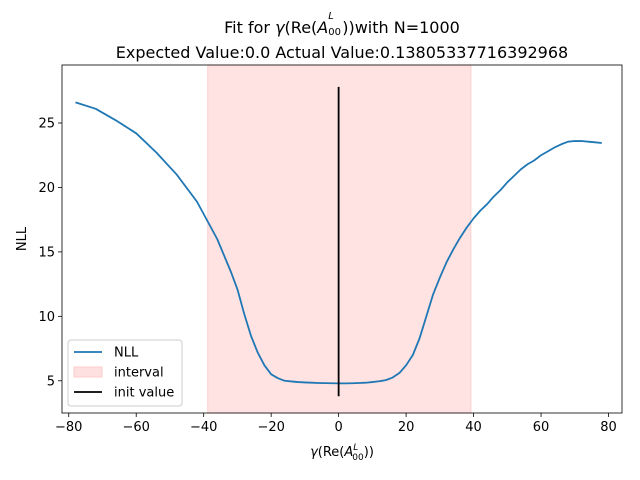 The width and height of the screenshot is (640, 480). Describe the element at coordinates (51, 381) in the screenshot. I see `y-tick-label: 5` at that location.